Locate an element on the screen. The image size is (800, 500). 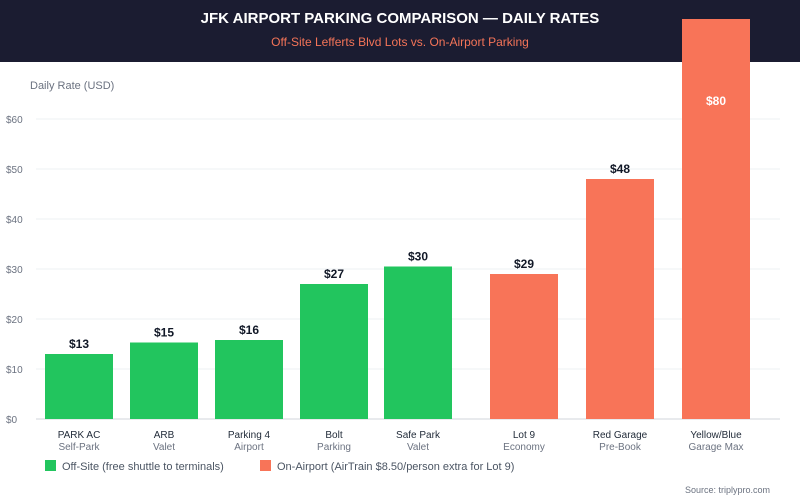
x-tick-sublabel: Pre-Book is located at coordinates (620, 447).